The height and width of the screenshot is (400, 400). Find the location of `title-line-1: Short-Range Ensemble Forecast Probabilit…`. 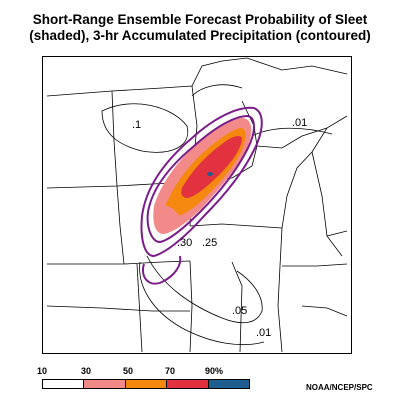

title-line-1: Short-Range Ensemble Forecast Probabilit… is located at coordinates (200, 19).